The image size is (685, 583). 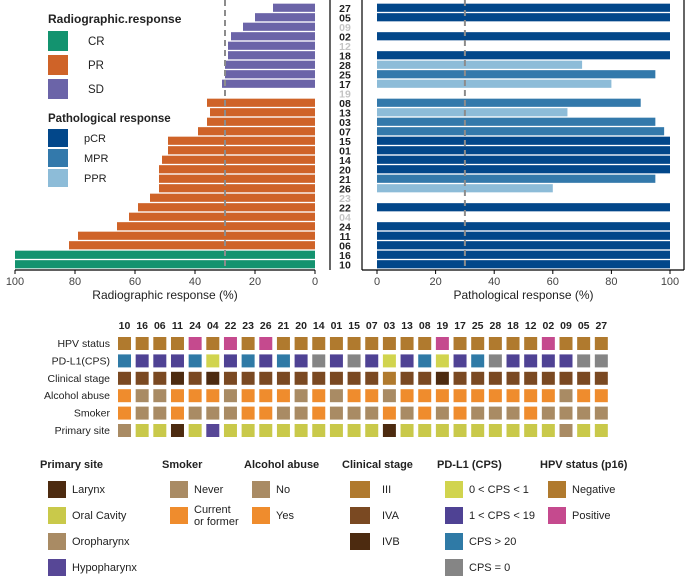 I want to click on pathological-legend-swatch-mpr, so click(x=58, y=158).